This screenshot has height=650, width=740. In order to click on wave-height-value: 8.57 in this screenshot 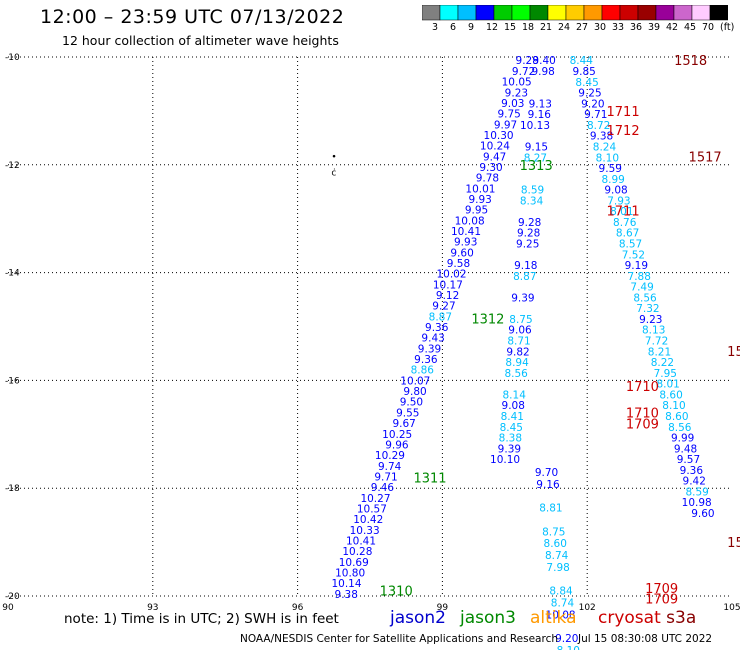, I will do `click(630, 244)`.